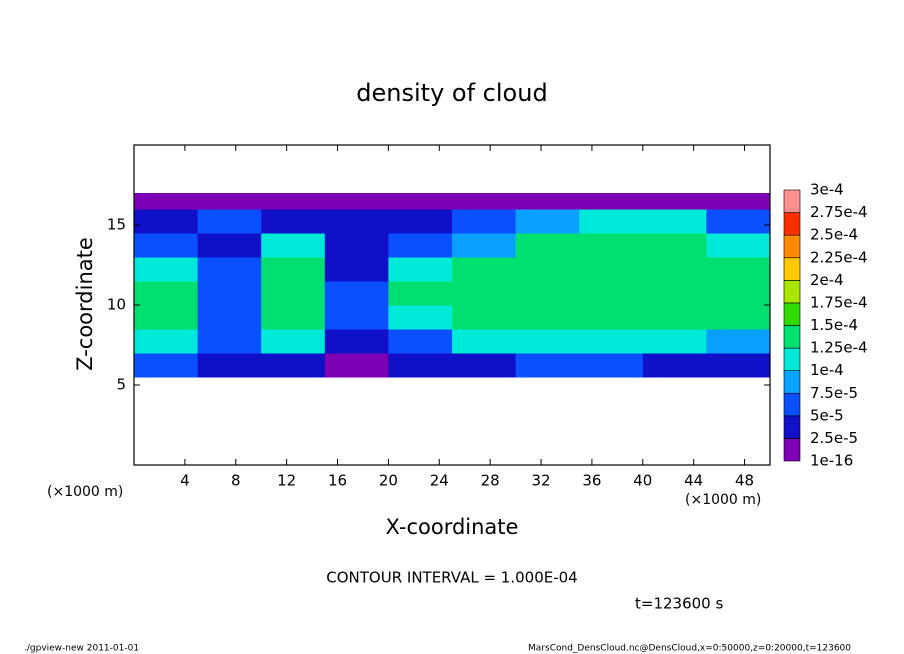 The image size is (904, 654). Describe the element at coordinates (85, 492) in the screenshot. I see `y-unit: (×1000 m)` at that location.